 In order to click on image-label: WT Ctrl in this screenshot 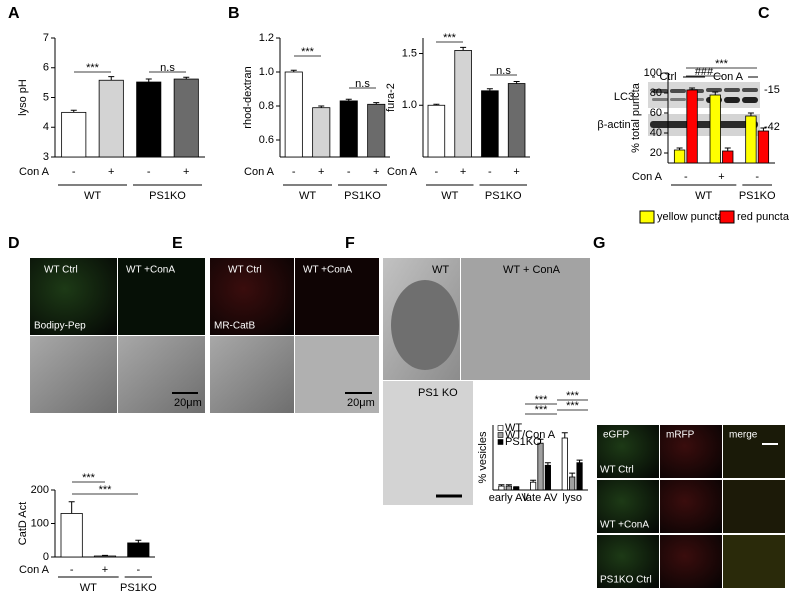, I will do `click(245, 270)`.